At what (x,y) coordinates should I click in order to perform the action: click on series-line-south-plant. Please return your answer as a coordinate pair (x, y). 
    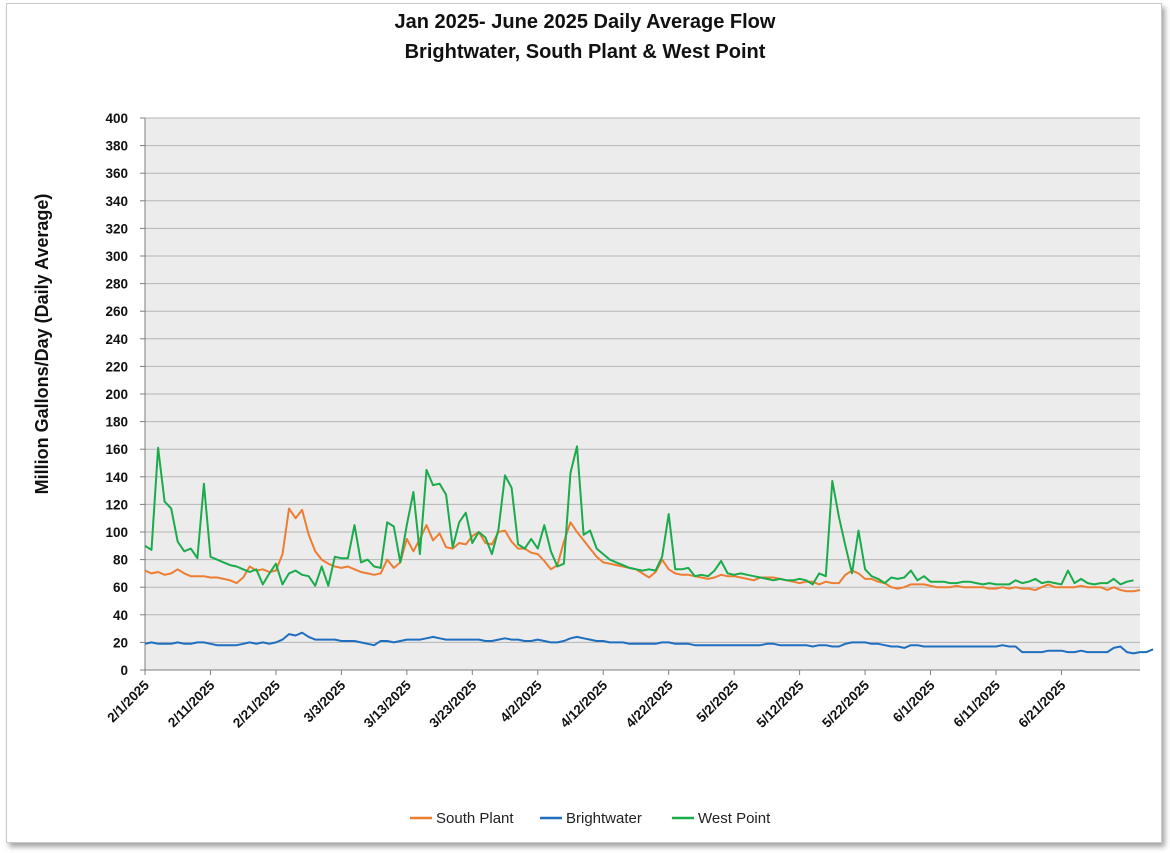
    Looking at the image, I should click on (642, 550).